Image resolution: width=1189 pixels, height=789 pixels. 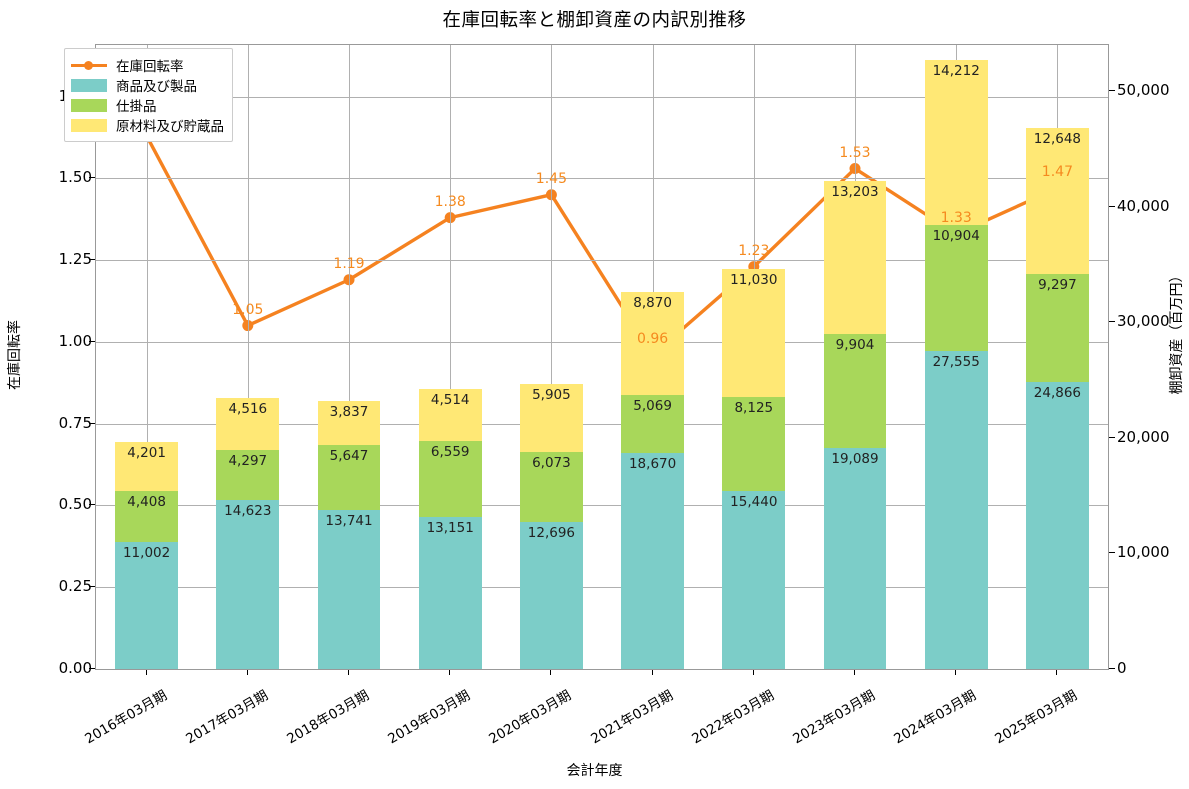 I want to click on bar-value-label: 13,741, so click(x=349, y=521).